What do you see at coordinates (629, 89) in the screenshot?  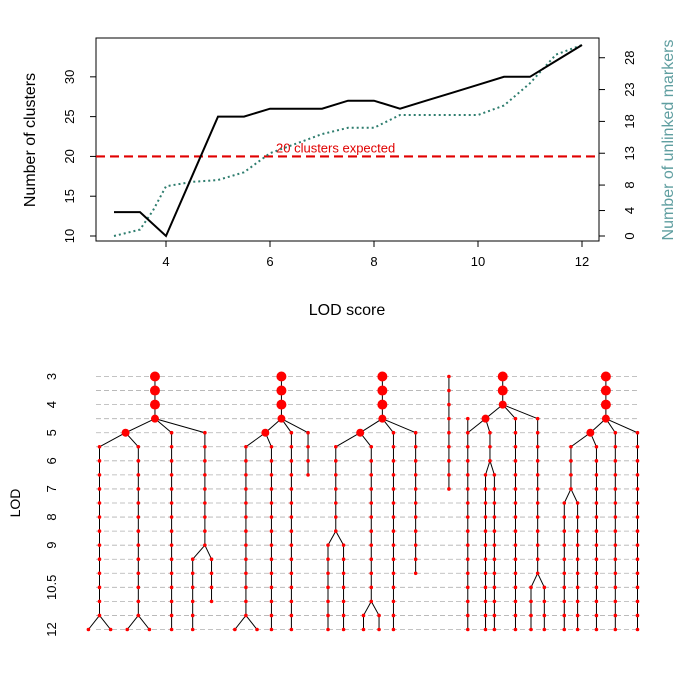 I see `y2-tick-label: 23` at bounding box center [629, 89].